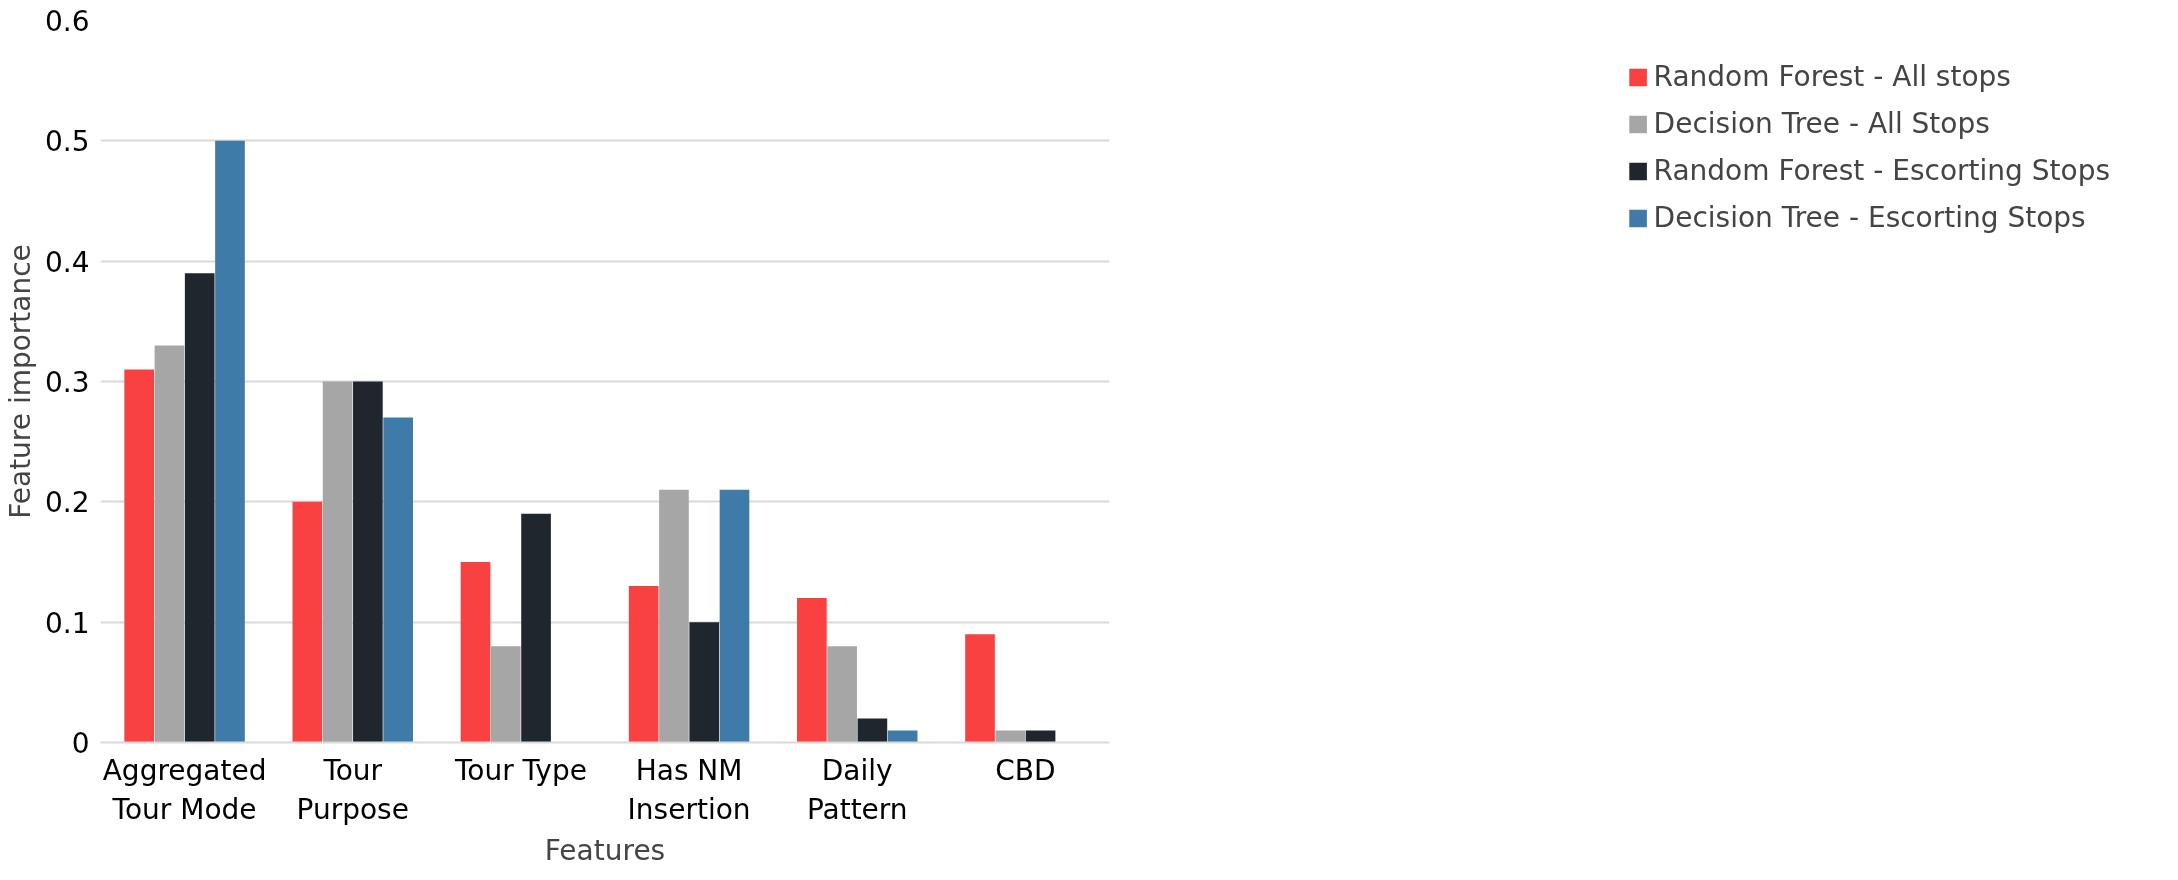 Image resolution: width=2178 pixels, height=880 pixels. Describe the element at coordinates (67, 382) in the screenshot. I see `y-tick-label: 0.3` at that location.